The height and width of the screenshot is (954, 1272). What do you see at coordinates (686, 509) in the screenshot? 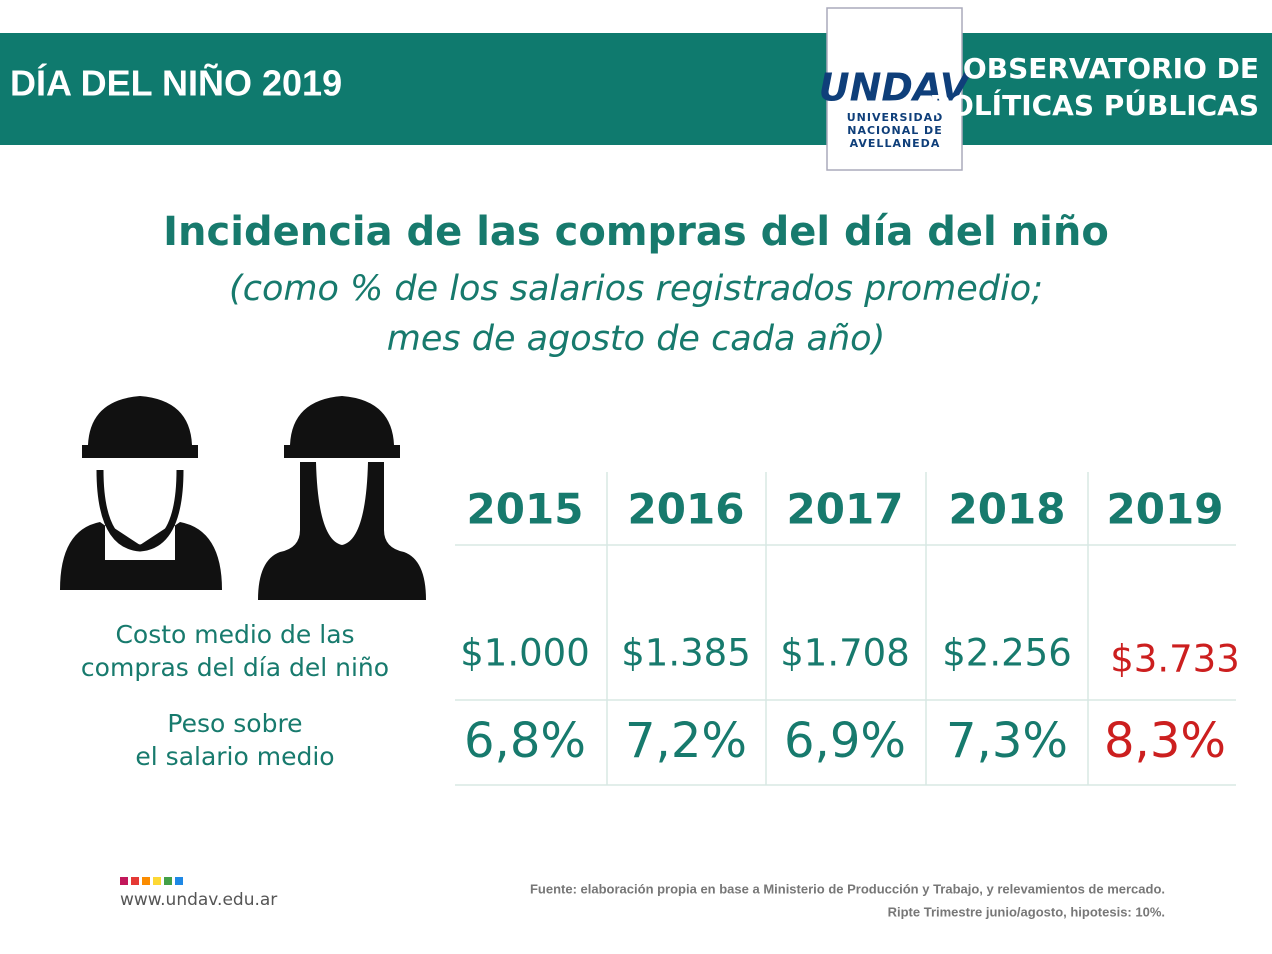
I see `year-header: 2016` at bounding box center [686, 509].